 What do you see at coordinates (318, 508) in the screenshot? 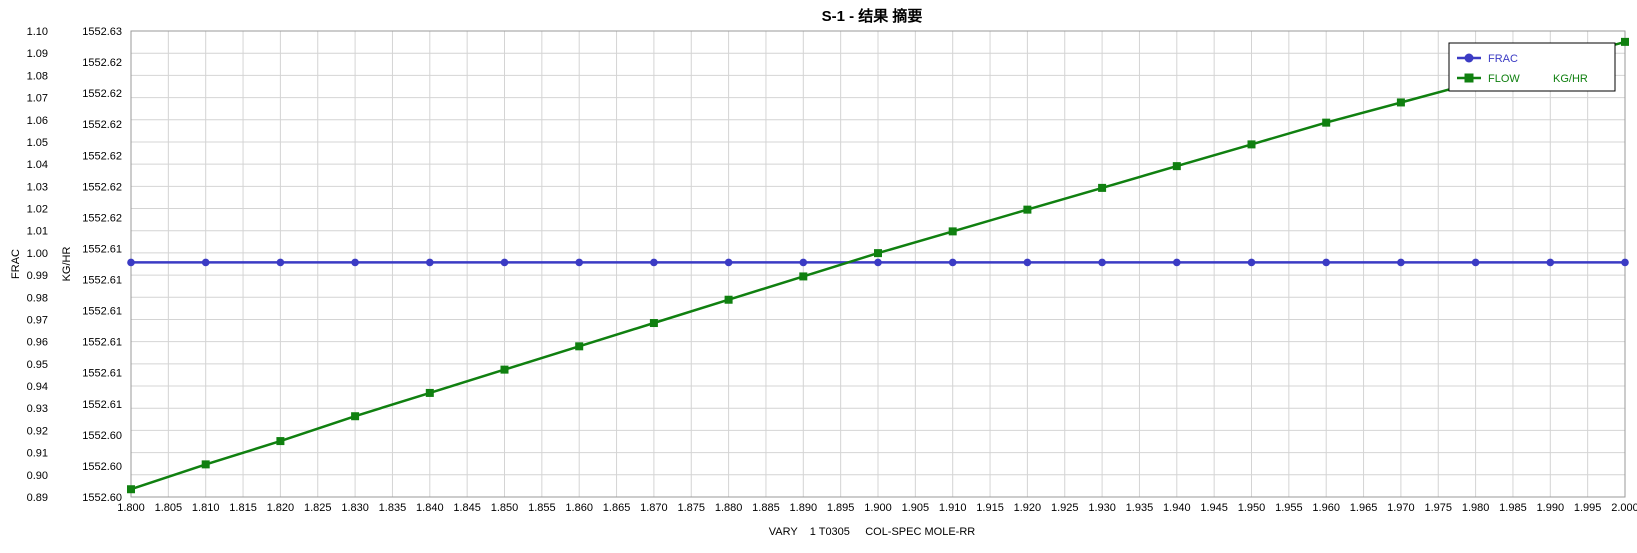
I see `x-tick-label: 1.825` at bounding box center [318, 508].